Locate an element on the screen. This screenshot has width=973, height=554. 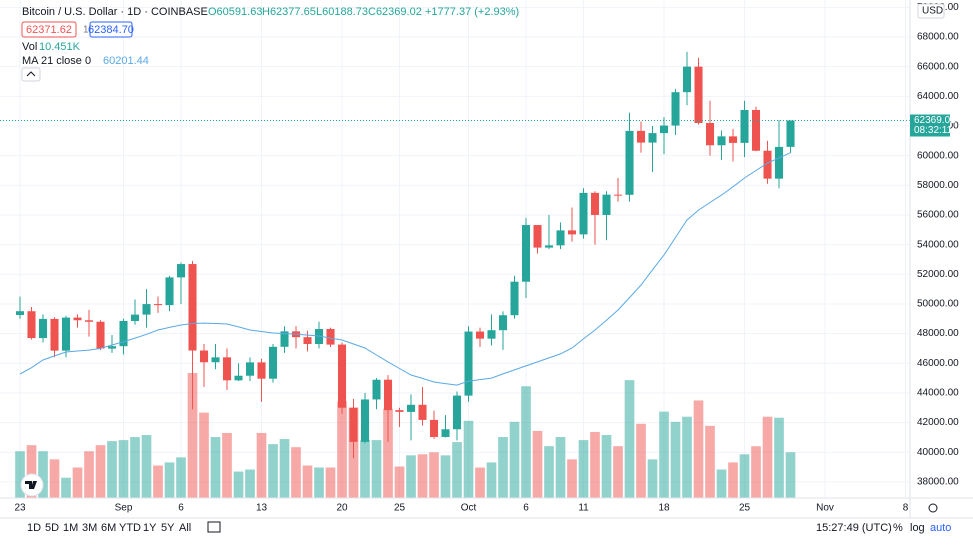
settings-icon is located at coordinates (933, 508).